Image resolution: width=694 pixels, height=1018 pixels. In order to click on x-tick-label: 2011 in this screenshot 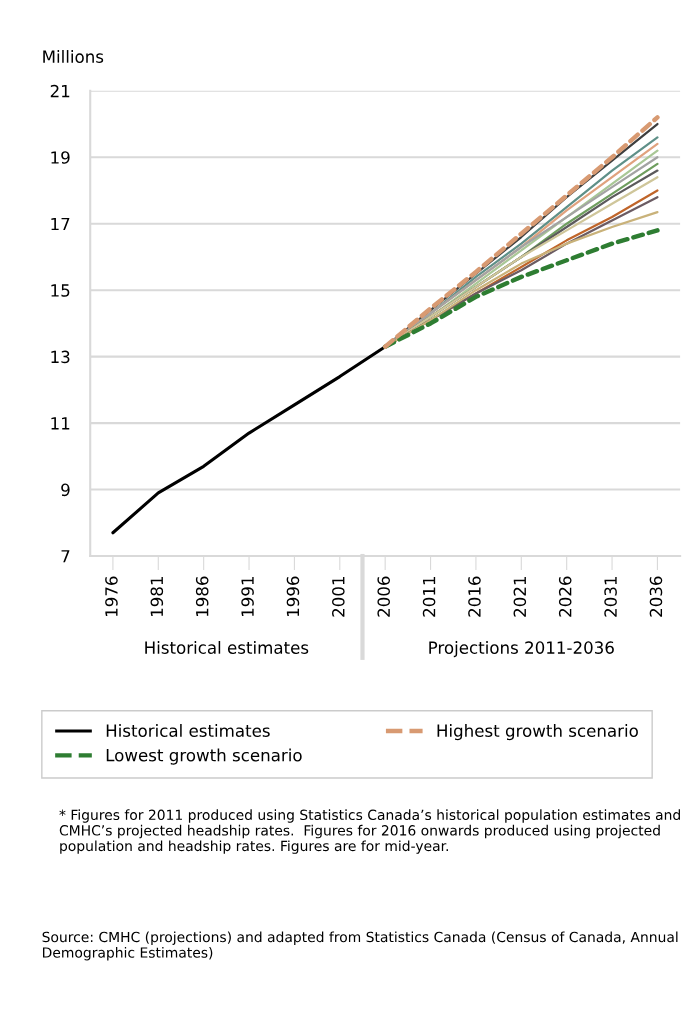, I will do `click(429, 597)`.